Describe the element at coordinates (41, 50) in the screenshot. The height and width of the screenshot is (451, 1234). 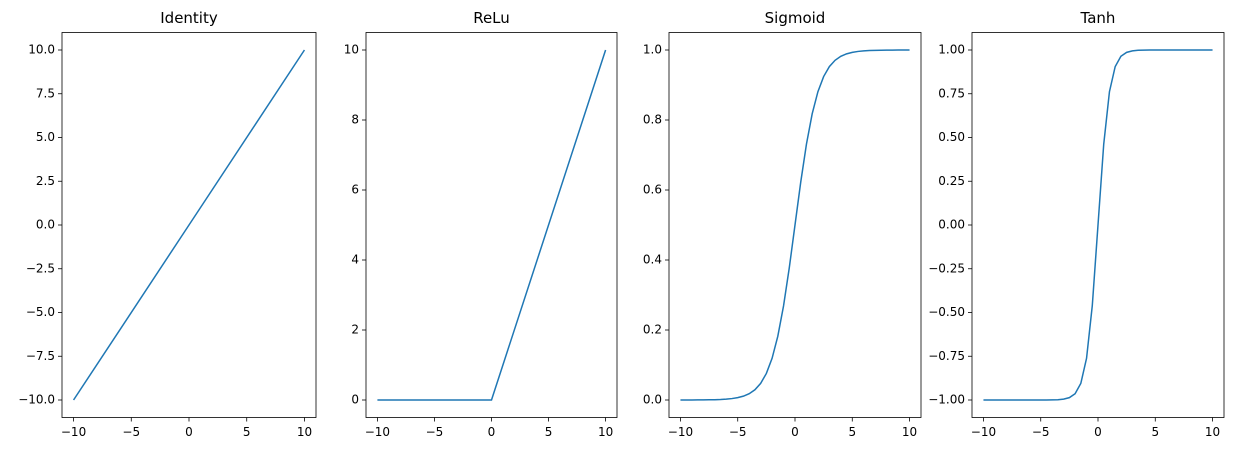
I see `y-tick-label: 10.0` at that location.